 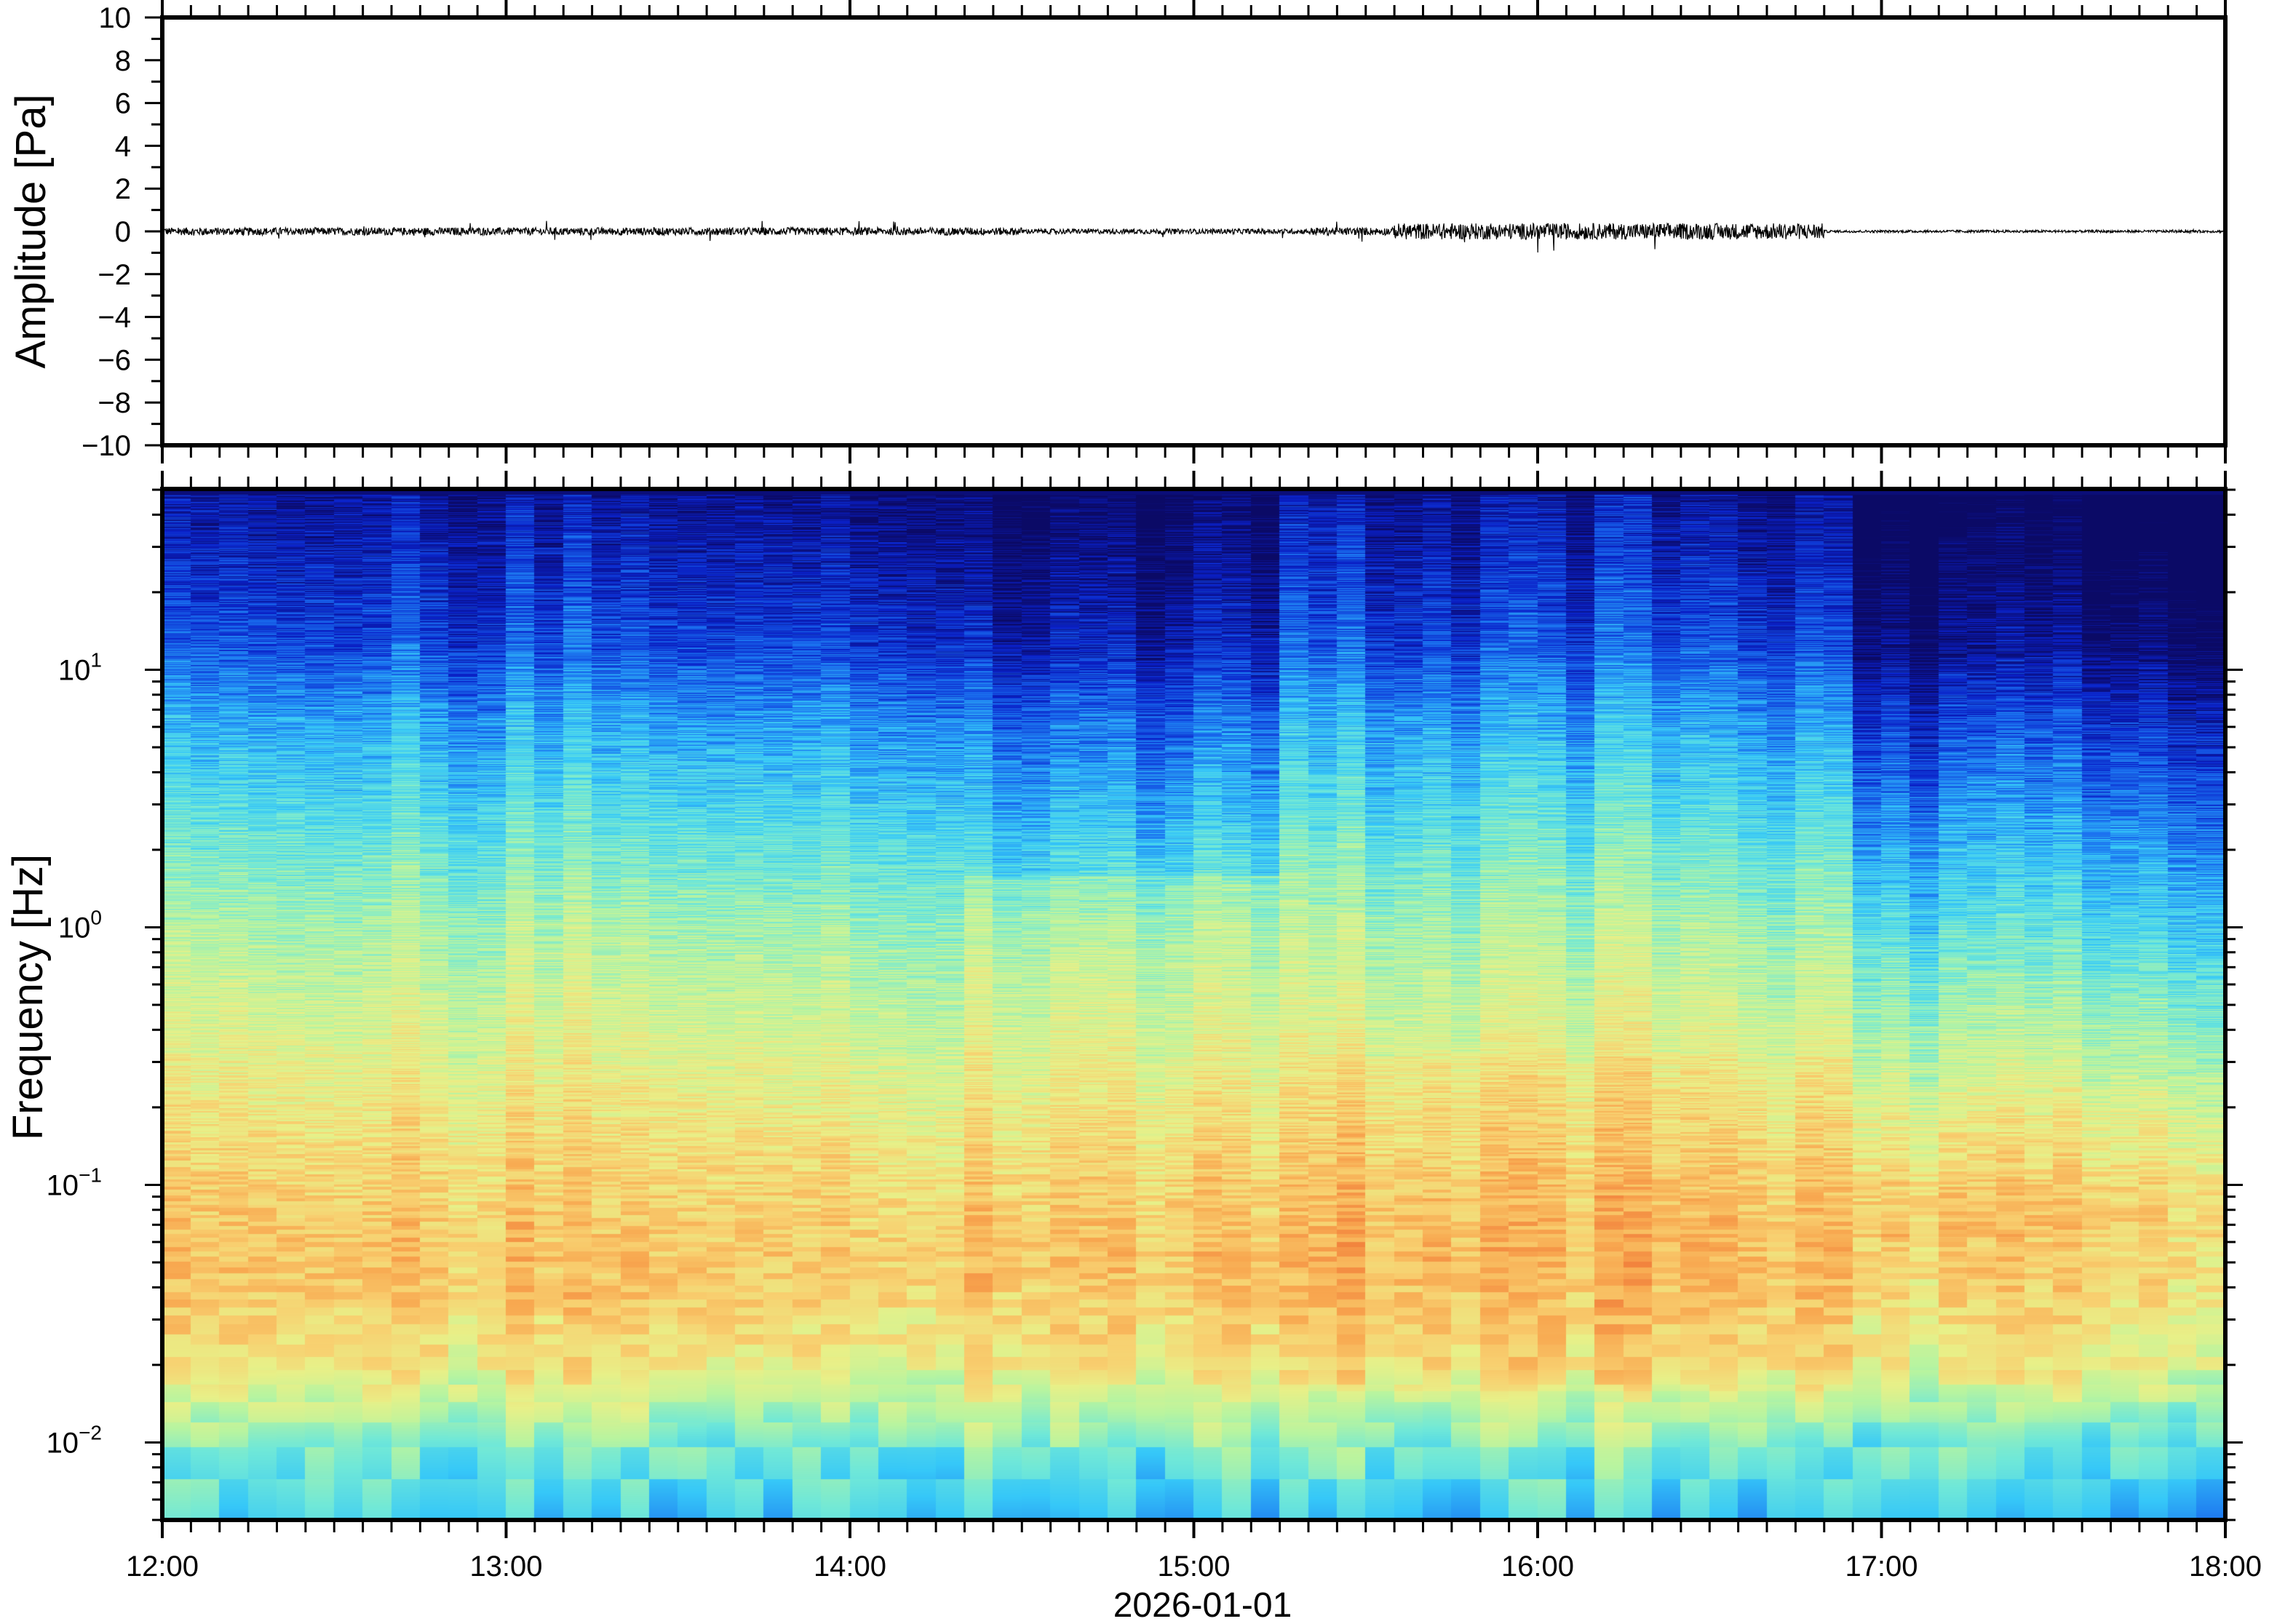 I want to click on tick-exponent: −2, so click(x=91, y=1432).